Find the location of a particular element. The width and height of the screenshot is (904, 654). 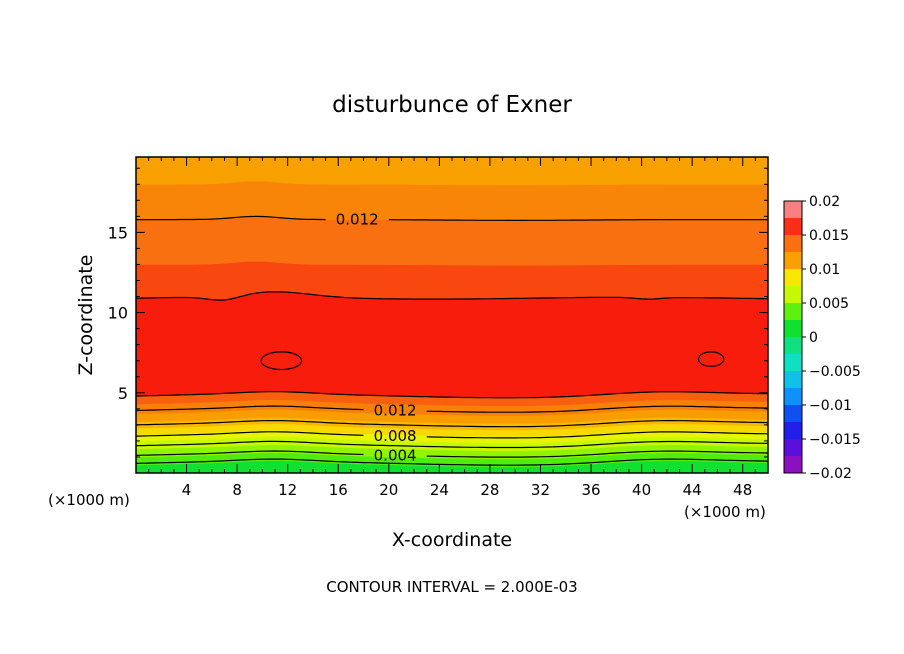

x-tick-label: 36 is located at coordinates (590, 490).